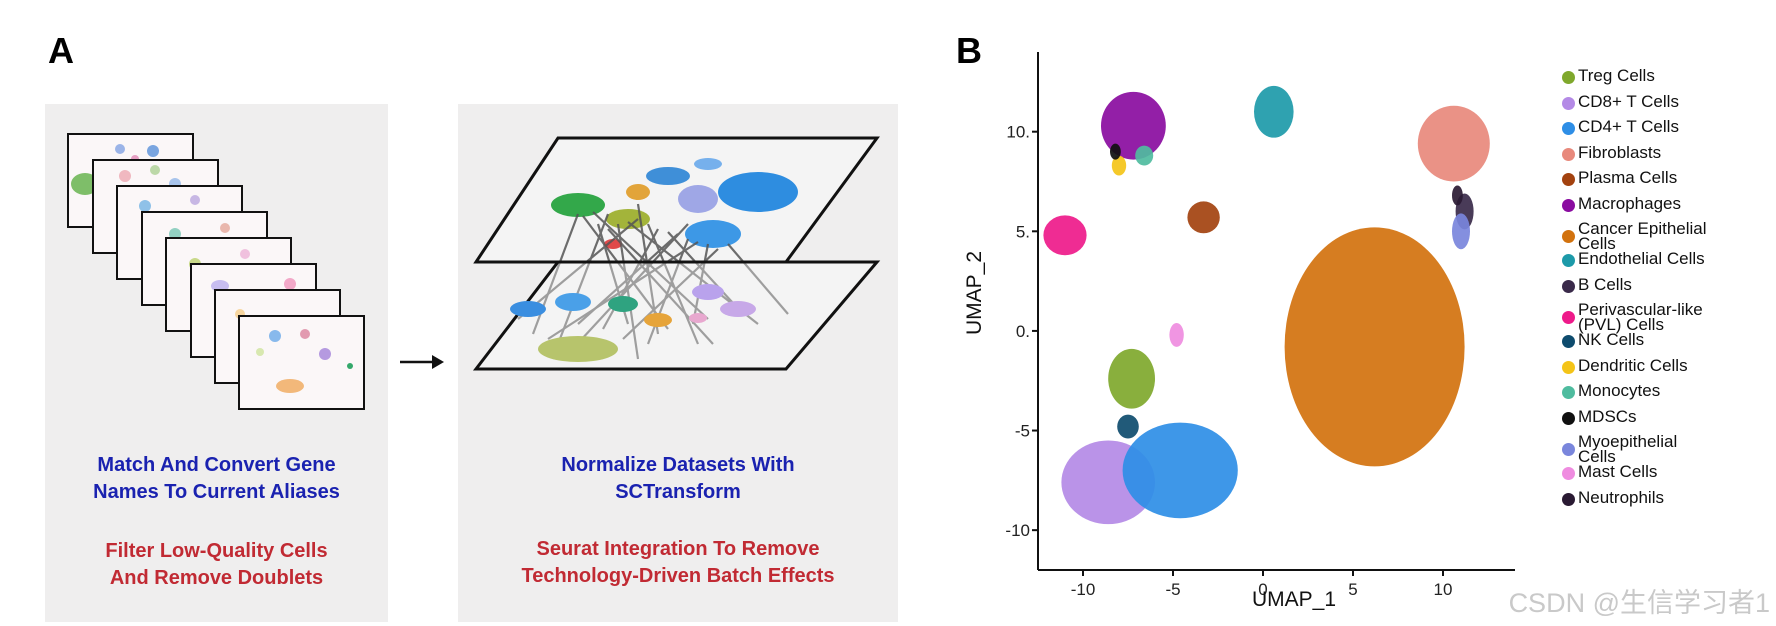 The height and width of the screenshot is (626, 1776). Describe the element at coordinates (676, 200) in the screenshot. I see `top-plane` at that location.